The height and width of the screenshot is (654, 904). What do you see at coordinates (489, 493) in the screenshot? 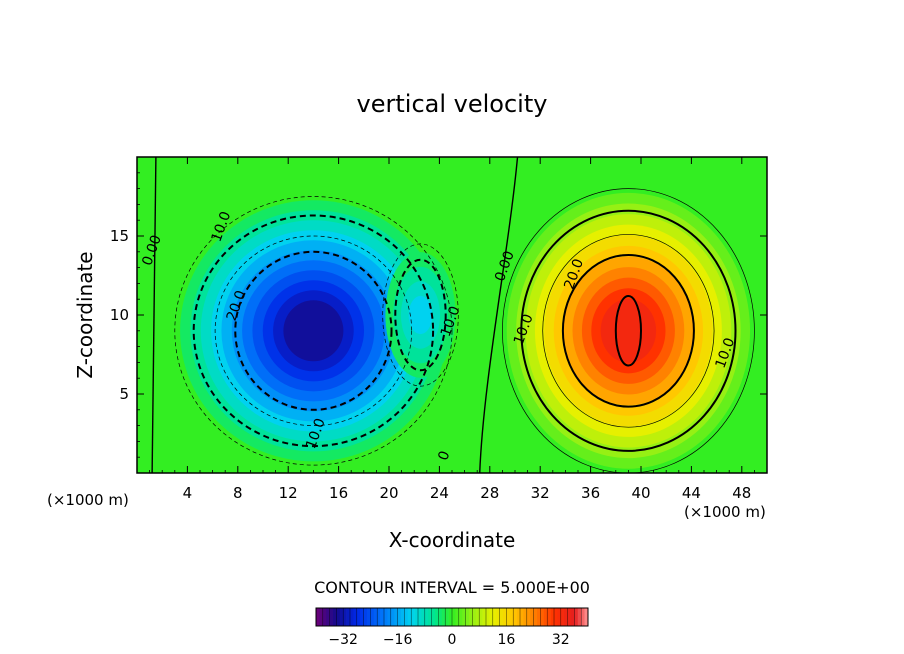
I see `x-tick-label: 28` at bounding box center [489, 493].